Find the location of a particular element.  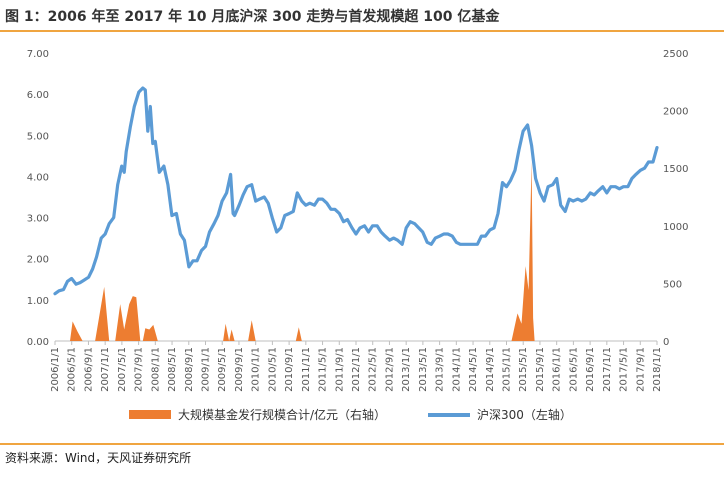

x-axis-tick-label: 2018/1/1 is located at coordinates (657, 369).